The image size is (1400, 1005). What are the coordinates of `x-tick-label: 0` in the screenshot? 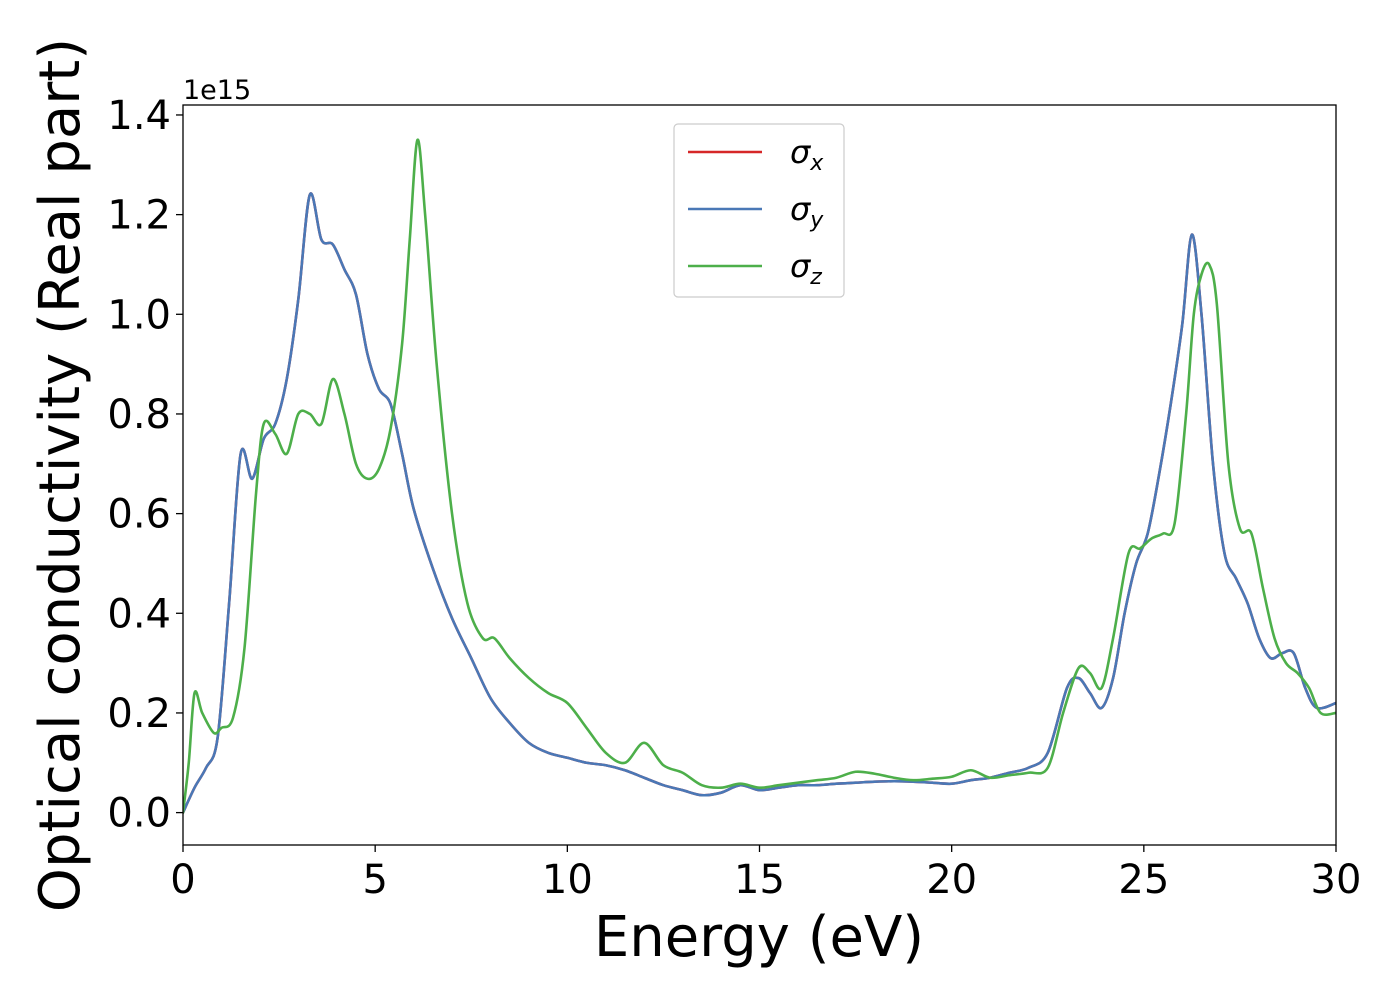 It's located at (182, 880).